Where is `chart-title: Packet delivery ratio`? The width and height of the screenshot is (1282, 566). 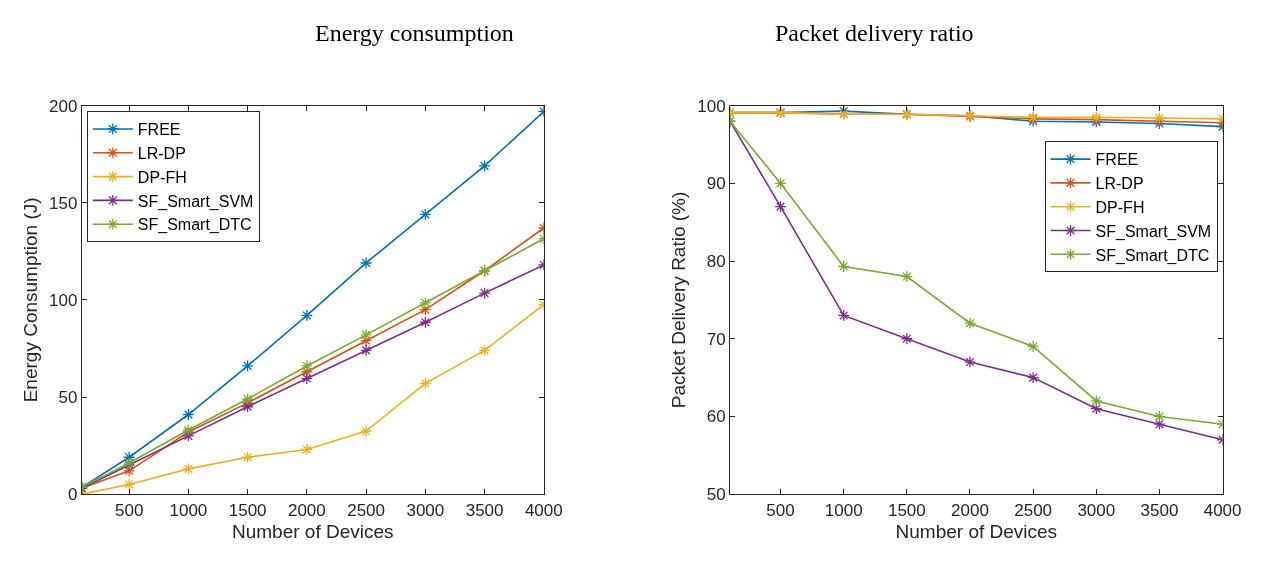
chart-title: Packet delivery ratio is located at coordinates (874, 33).